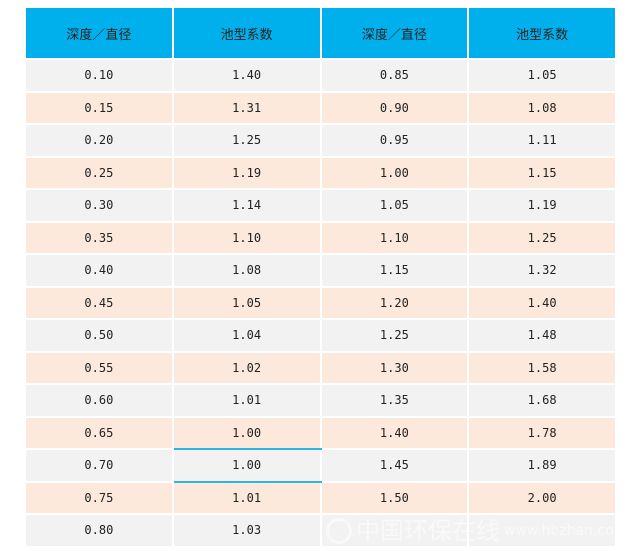 The height and width of the screenshot is (551, 640). Describe the element at coordinates (542, 335) in the screenshot. I see `table-cell: 1.48` at that location.